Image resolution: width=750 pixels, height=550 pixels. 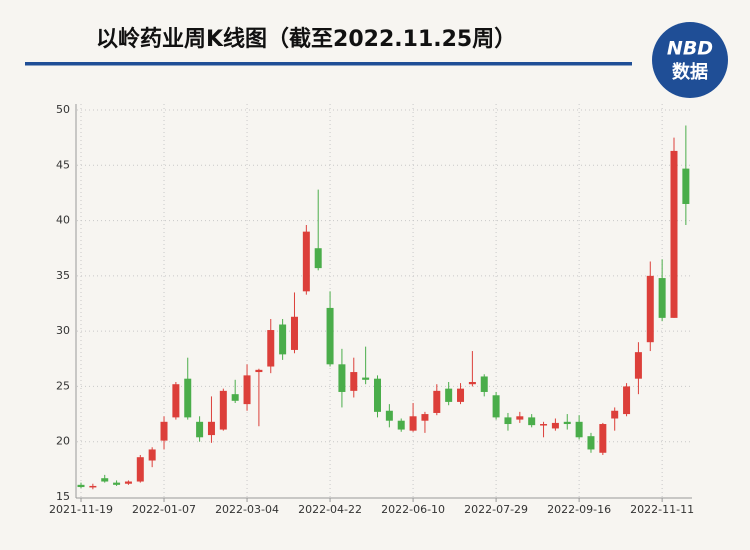 What do you see at coordinates (328, 64) in the screenshot?
I see `title-rule` at bounding box center [328, 64].